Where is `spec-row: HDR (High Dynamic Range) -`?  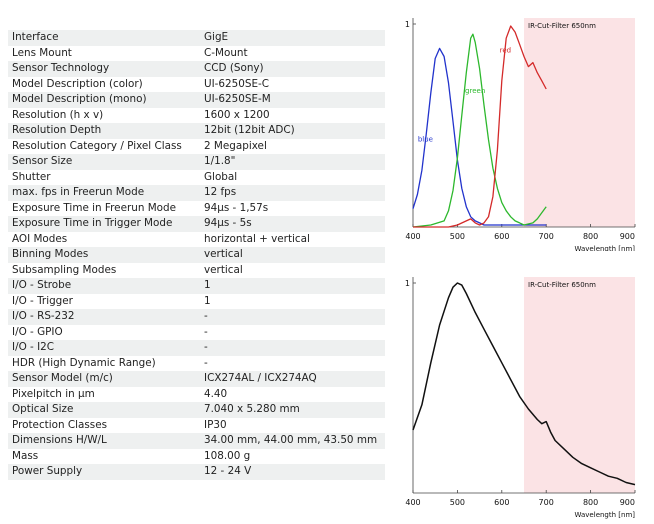 spec-row: HDR (High Dynamic Range) - is located at coordinates (196, 364).